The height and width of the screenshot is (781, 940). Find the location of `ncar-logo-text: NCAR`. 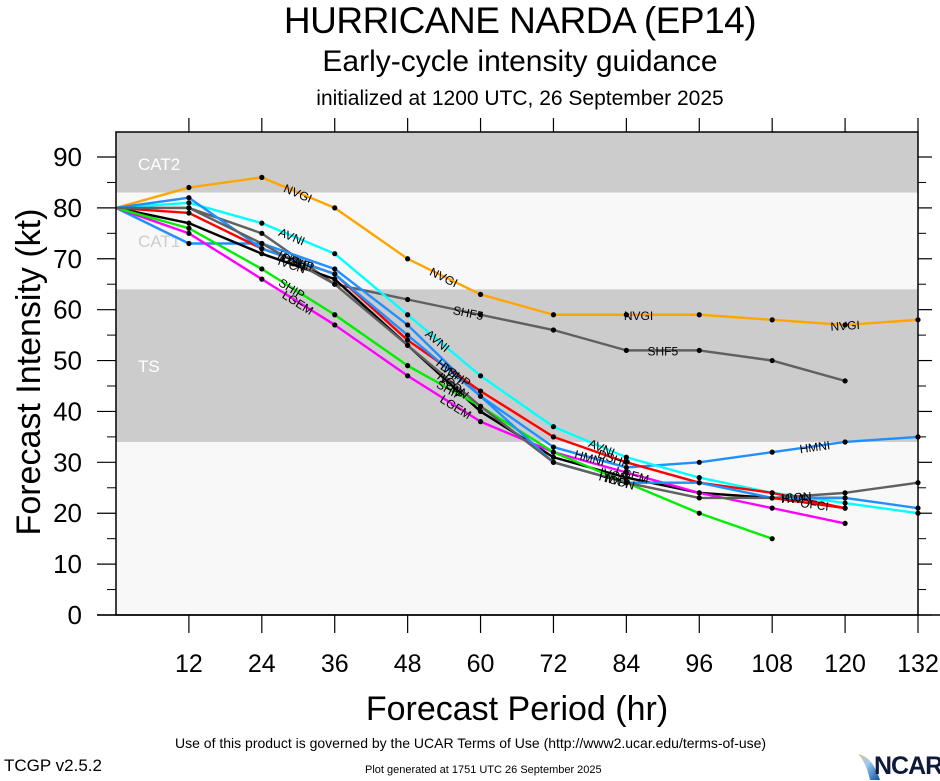

ncar-logo-text: NCAR is located at coordinates (907, 766).